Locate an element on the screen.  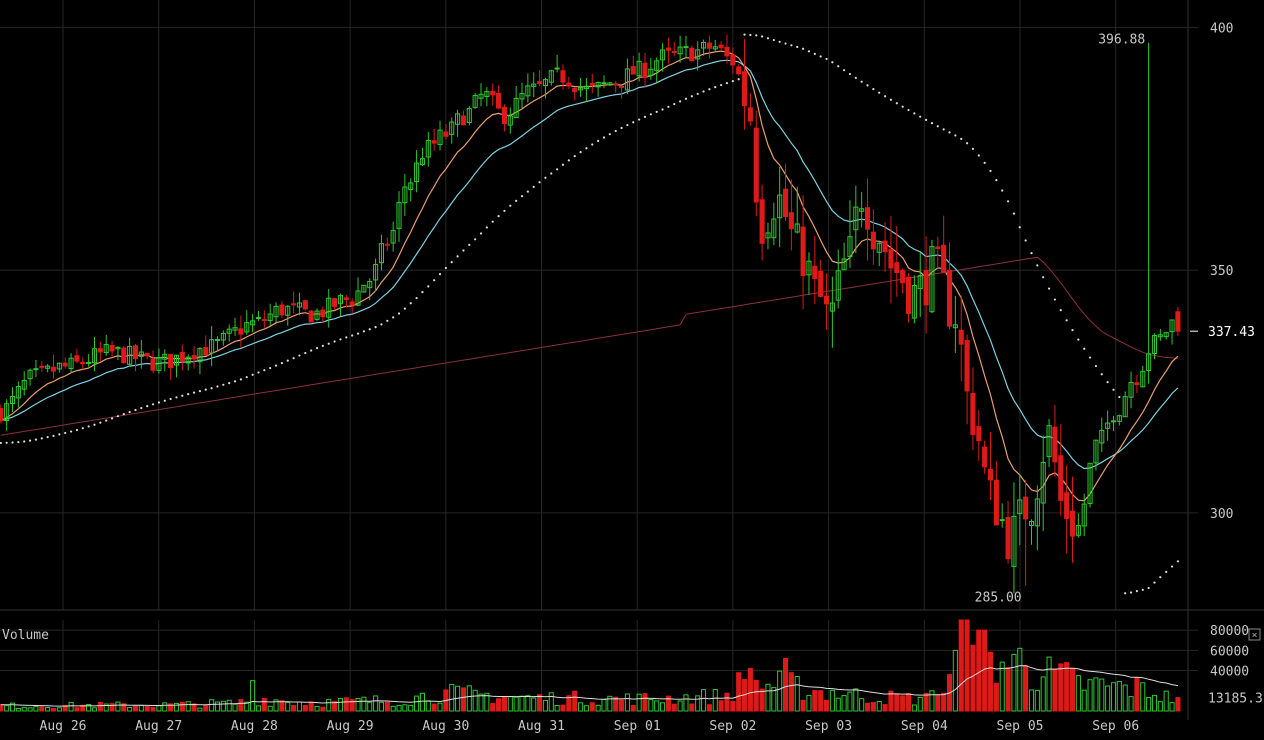
volume-tick-label: 60000 is located at coordinates (1229, 651).